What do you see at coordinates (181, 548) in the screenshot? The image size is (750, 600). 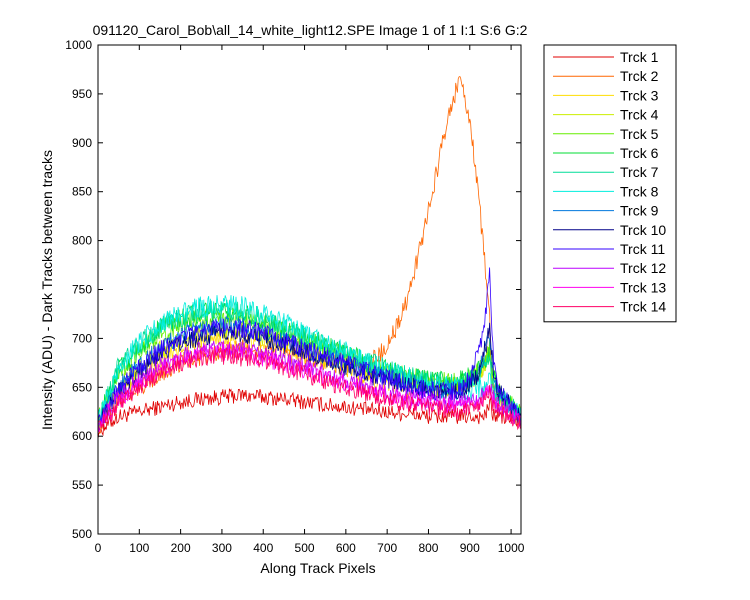 I see `x-tick-label: 200` at bounding box center [181, 548].